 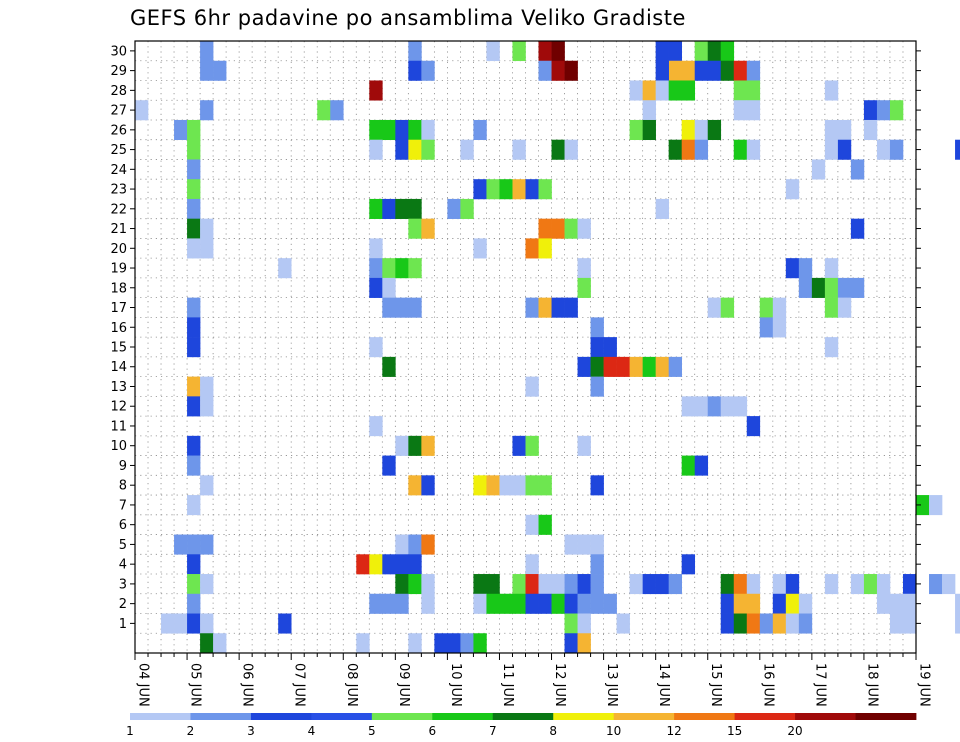 What do you see at coordinates (118, 91) in the screenshot?
I see `y-tick-label: 28` at bounding box center [118, 91].